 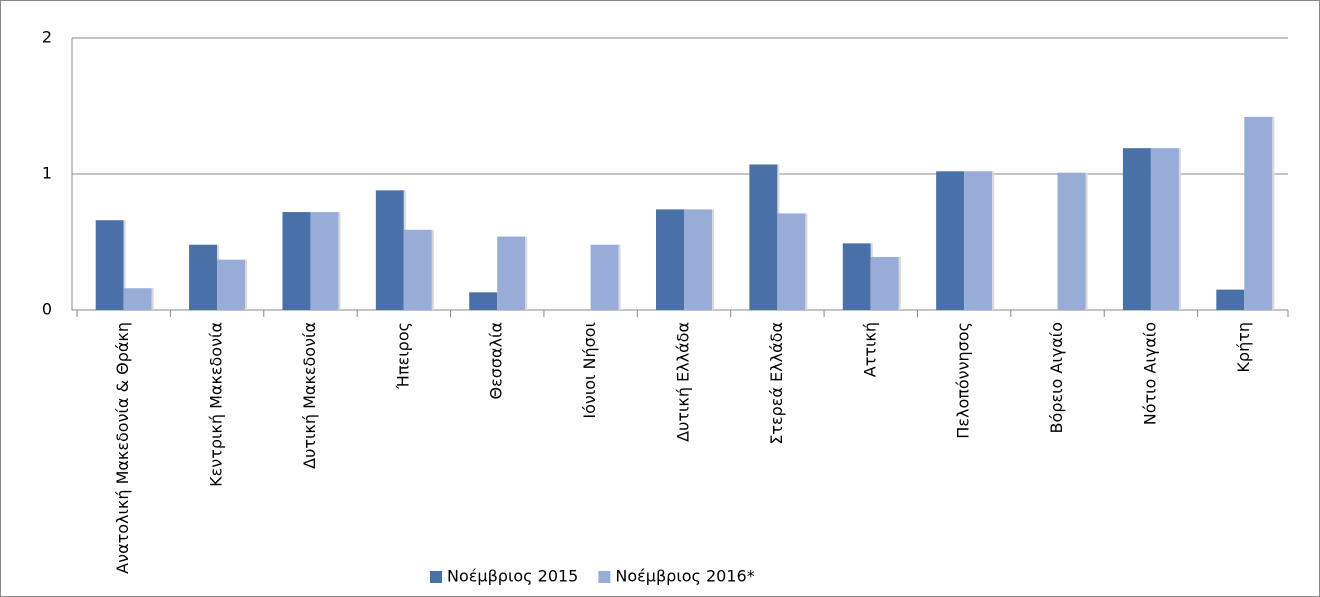 I want to click on y-tick-label: 2, so click(x=47, y=37).